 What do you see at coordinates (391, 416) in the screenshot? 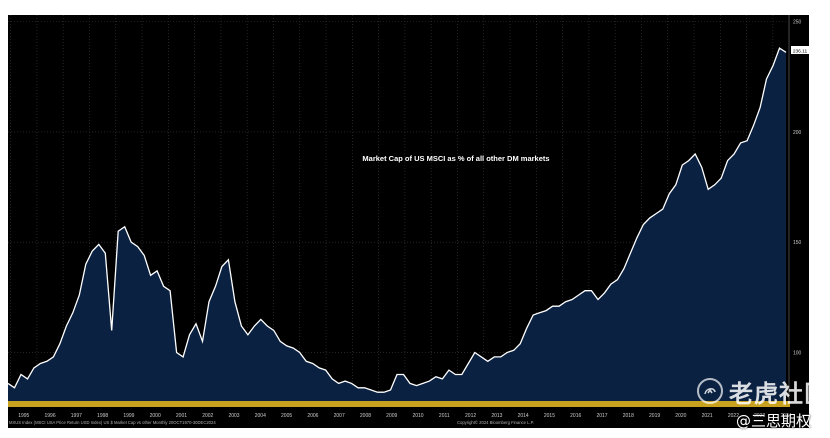
I see `x-tick-label: 2009` at bounding box center [391, 416].